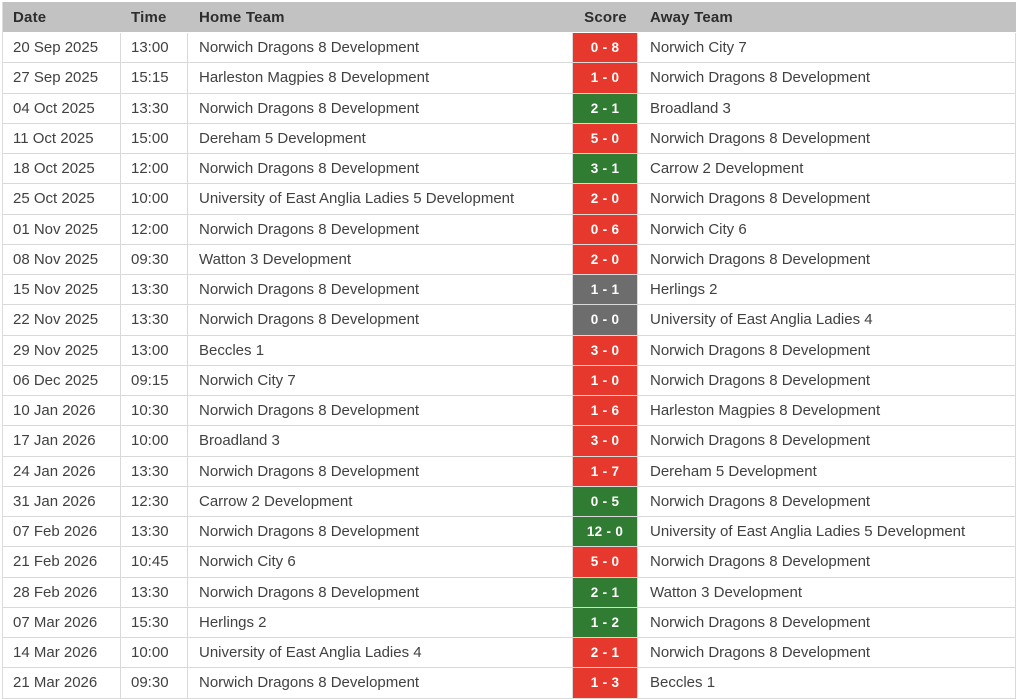 The image size is (1024, 699). What do you see at coordinates (380, 259) in the screenshot?
I see `home: Watton 3 Development` at bounding box center [380, 259].